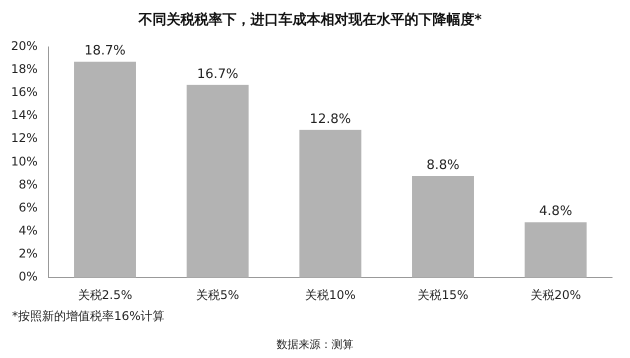 The width and height of the screenshot is (630, 358). What do you see at coordinates (309, 19) in the screenshot?
I see `chart-title: 不同关税税率下，进口车成本相对现在水平的下降幅度*` at bounding box center [309, 19].